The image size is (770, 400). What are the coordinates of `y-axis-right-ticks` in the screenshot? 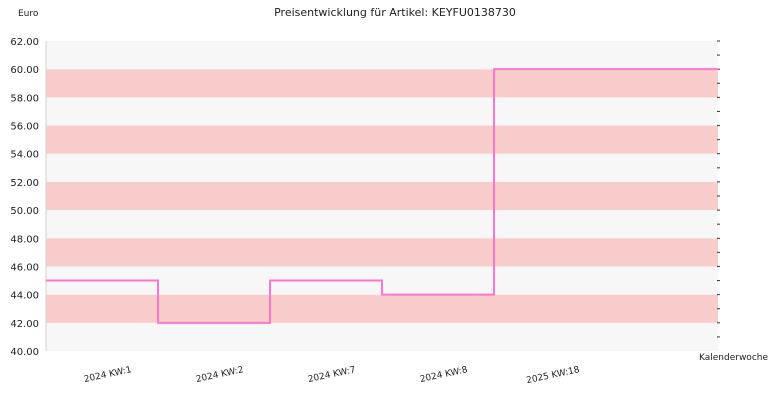 It's located at (718, 189).